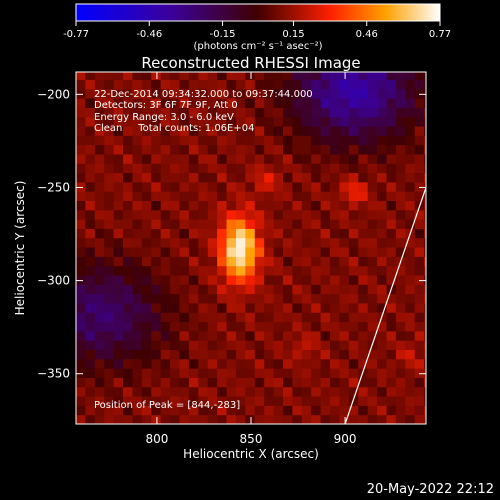 The width and height of the screenshot is (500, 500). What do you see at coordinates (367, 34) in the screenshot?
I see `colorbar-tick-label: 0.46` at bounding box center [367, 34].